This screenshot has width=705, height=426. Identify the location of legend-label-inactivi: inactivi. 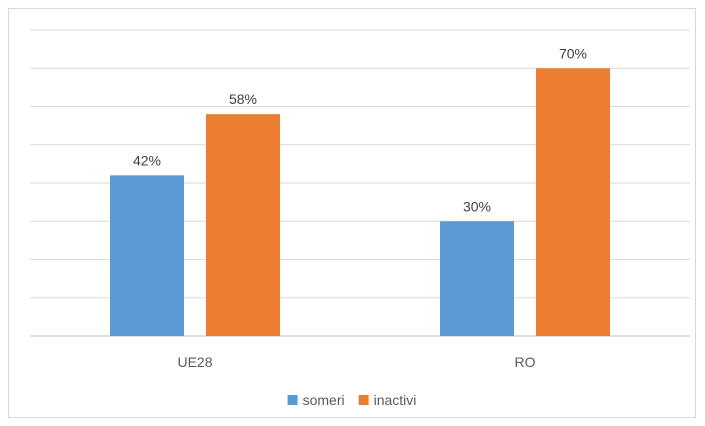
(395, 400).